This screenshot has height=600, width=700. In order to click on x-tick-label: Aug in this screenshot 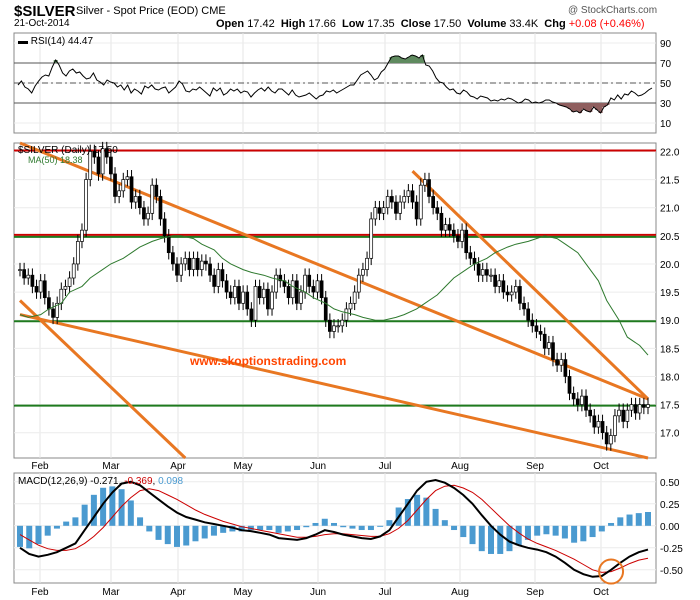, I will do `click(460, 466)`.